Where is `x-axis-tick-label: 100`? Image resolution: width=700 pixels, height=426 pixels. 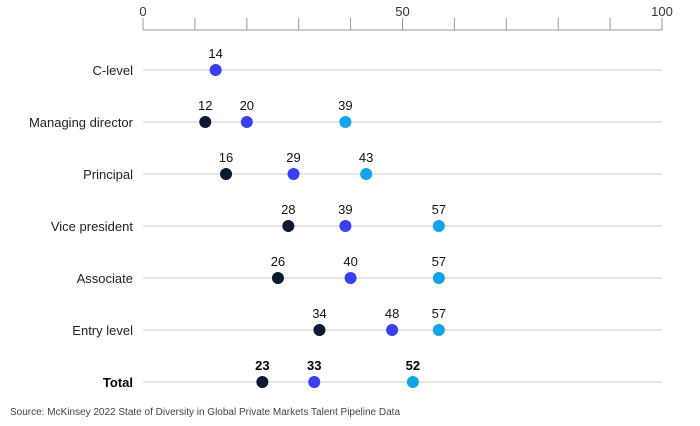
x-axis-tick-label: 100 is located at coordinates (662, 11).